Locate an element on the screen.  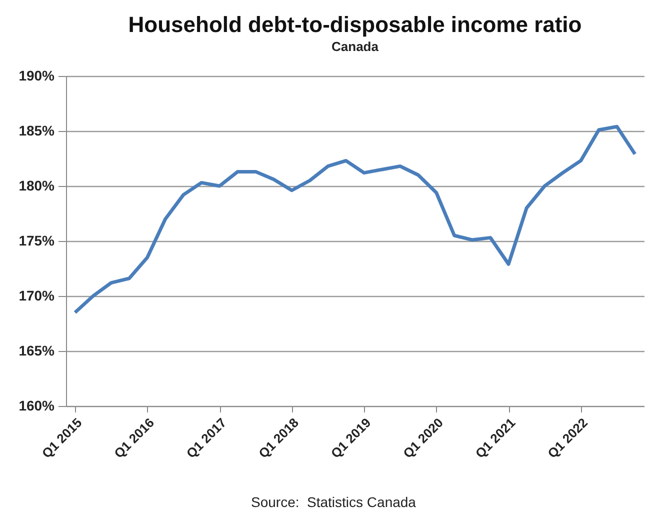
y-tick-label: 170% is located at coordinates (37, 296).